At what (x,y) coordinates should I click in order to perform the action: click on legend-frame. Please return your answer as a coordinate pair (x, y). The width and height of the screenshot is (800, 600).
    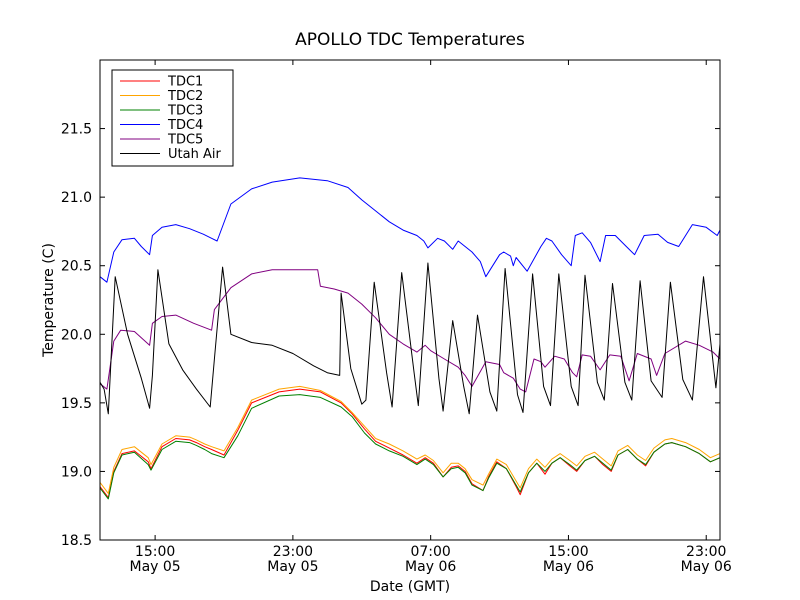
    Looking at the image, I should click on (172, 118).